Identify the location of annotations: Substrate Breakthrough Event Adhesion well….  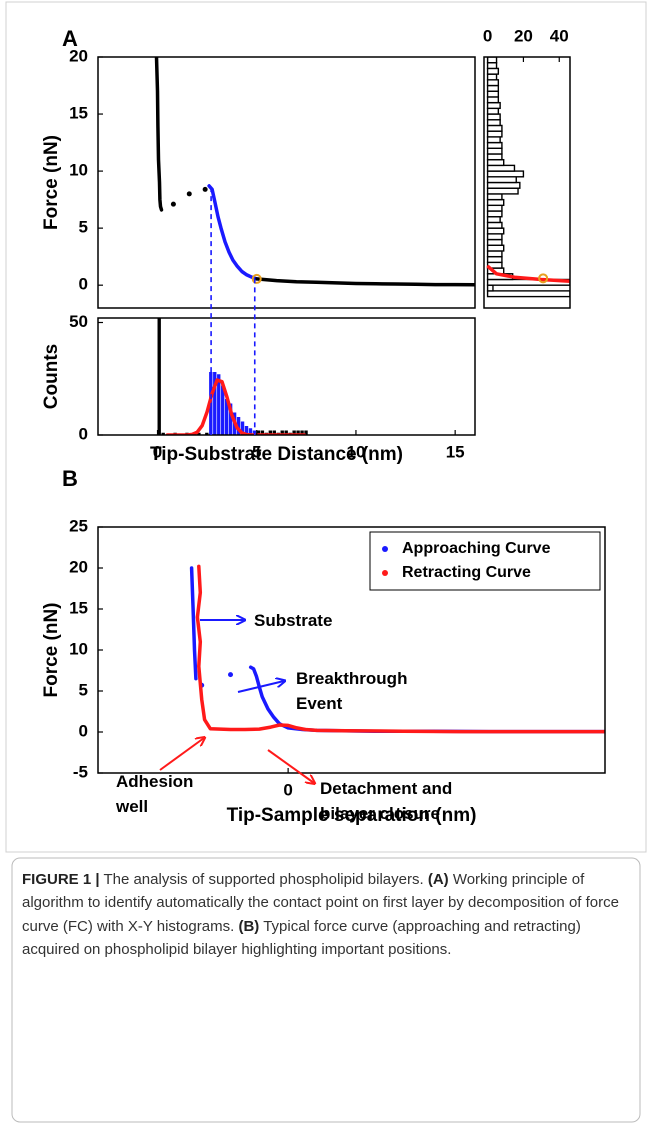
(283, 717).